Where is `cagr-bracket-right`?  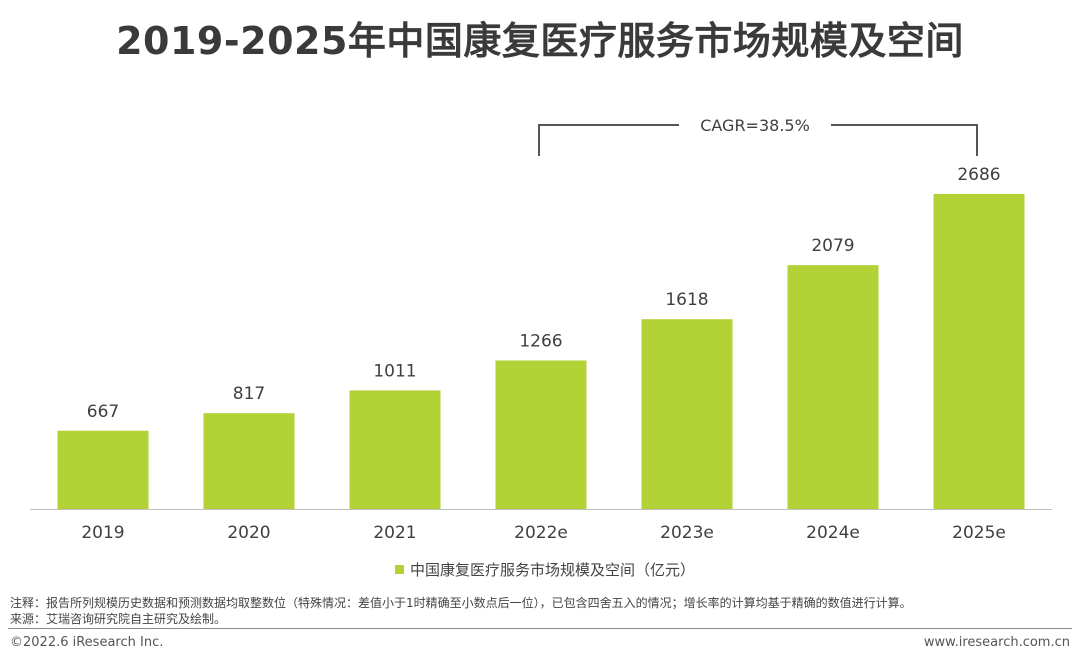
cagr-bracket-right is located at coordinates (904, 140).